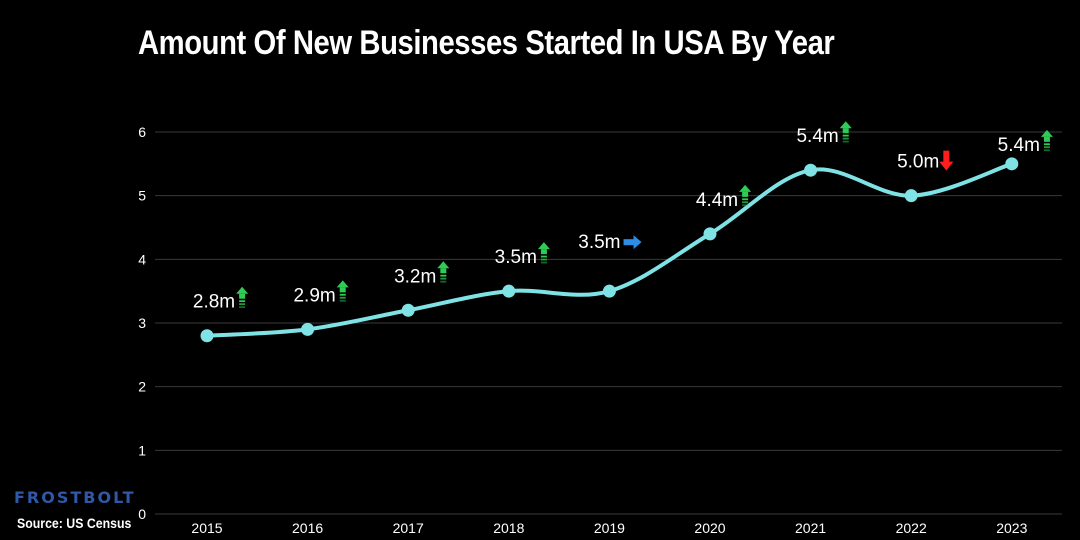 The width and height of the screenshot is (1080, 540). What do you see at coordinates (142, 514) in the screenshot?
I see `y-tick-label: 0` at bounding box center [142, 514].